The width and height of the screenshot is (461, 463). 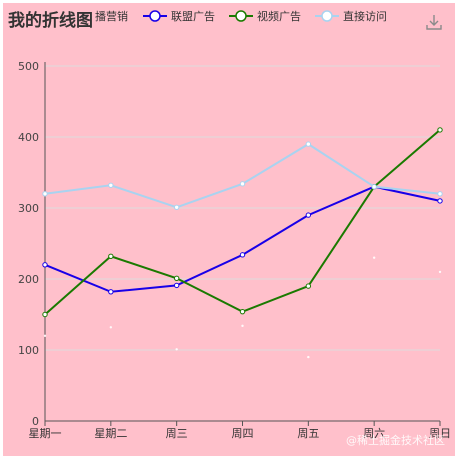 What do you see at coordinates (365, 16) in the screenshot?
I see `legend-label: 直接访问` at bounding box center [365, 16].